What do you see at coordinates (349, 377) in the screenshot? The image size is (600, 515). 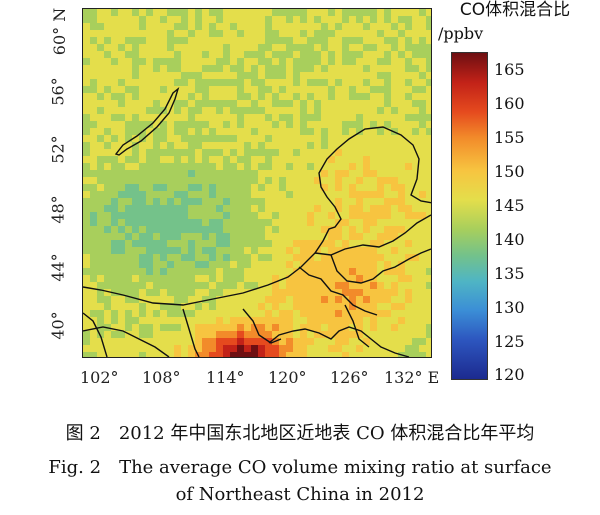 I see `lon-tick-126: 126°` at bounding box center [349, 377].